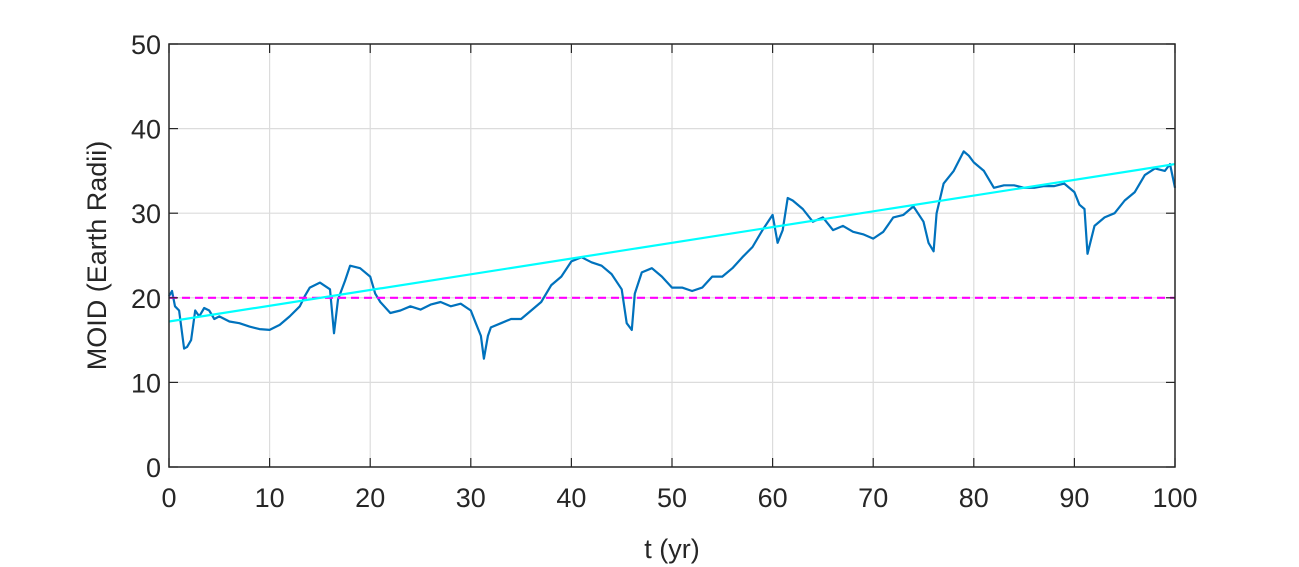  Describe the element at coordinates (370, 498) in the screenshot. I see `x-tick-label: 20` at that location.